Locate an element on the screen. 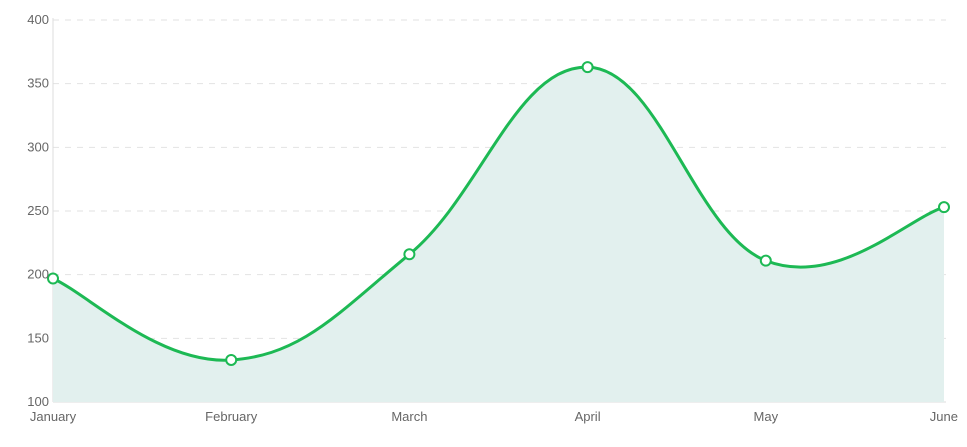  data-point-january is located at coordinates (53, 278).